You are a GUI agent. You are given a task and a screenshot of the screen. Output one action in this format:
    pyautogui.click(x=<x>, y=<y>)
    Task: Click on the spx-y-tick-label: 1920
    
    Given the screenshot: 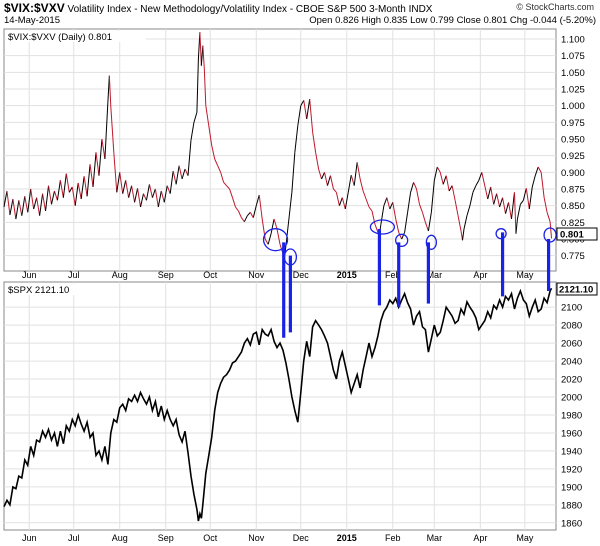 What is the action you would take?
    pyautogui.click(x=571, y=469)
    